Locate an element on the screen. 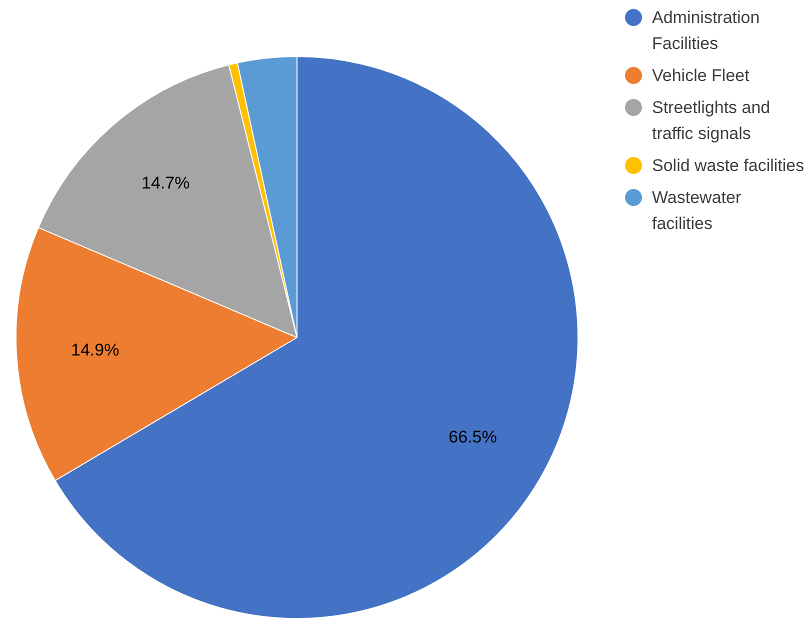 Image resolution: width=807 pixels, height=619 pixels. data-label: 14.7% is located at coordinates (166, 182).